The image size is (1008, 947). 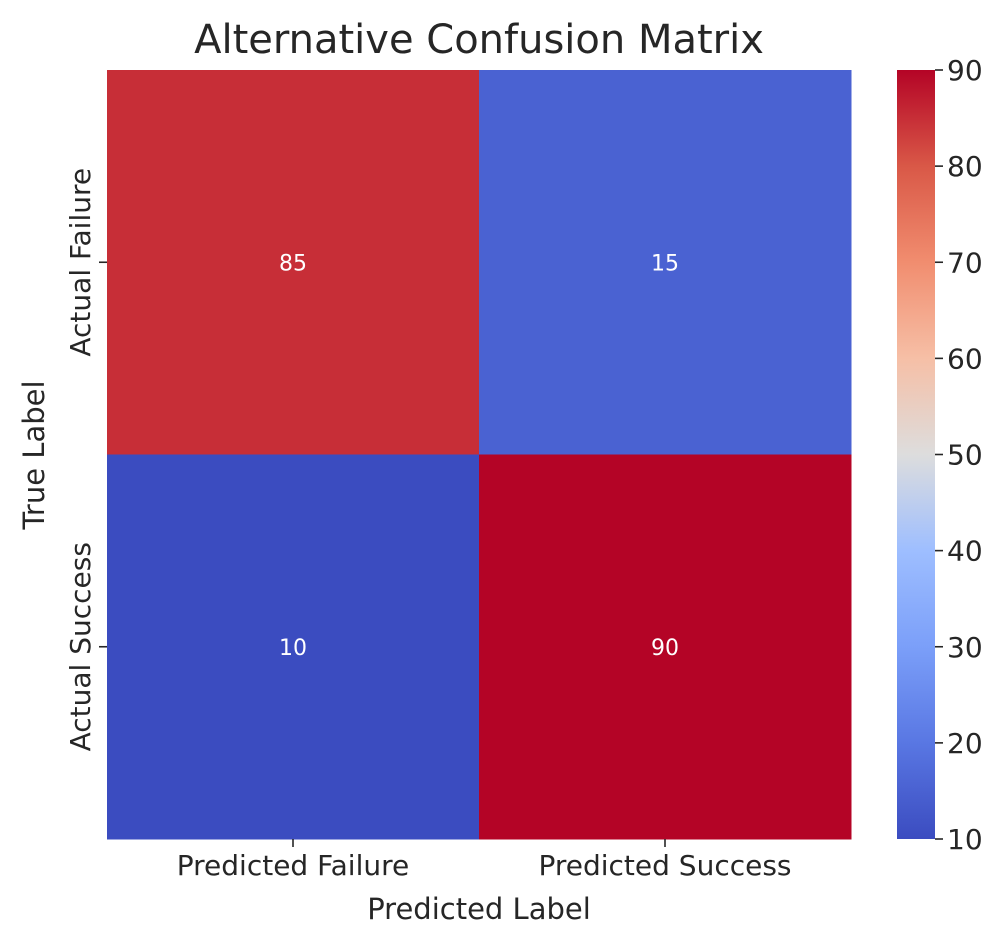 I want to click on colorbar-tick-label: 40, so click(x=965, y=551).